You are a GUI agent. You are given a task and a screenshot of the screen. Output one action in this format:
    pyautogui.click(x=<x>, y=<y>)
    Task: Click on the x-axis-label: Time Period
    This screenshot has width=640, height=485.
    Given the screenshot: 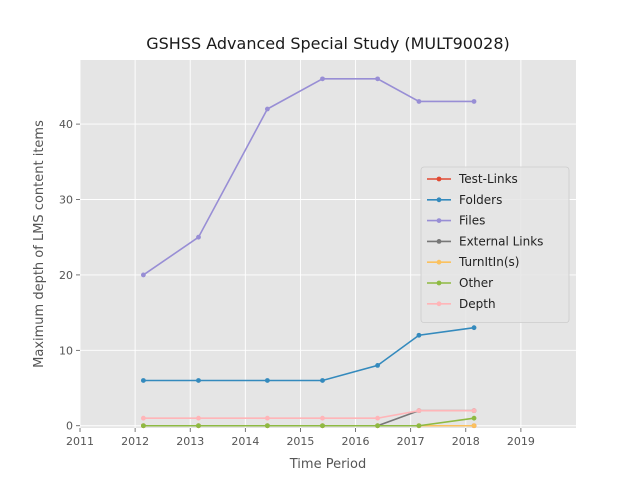 What is the action you would take?
    pyautogui.click(x=327, y=464)
    